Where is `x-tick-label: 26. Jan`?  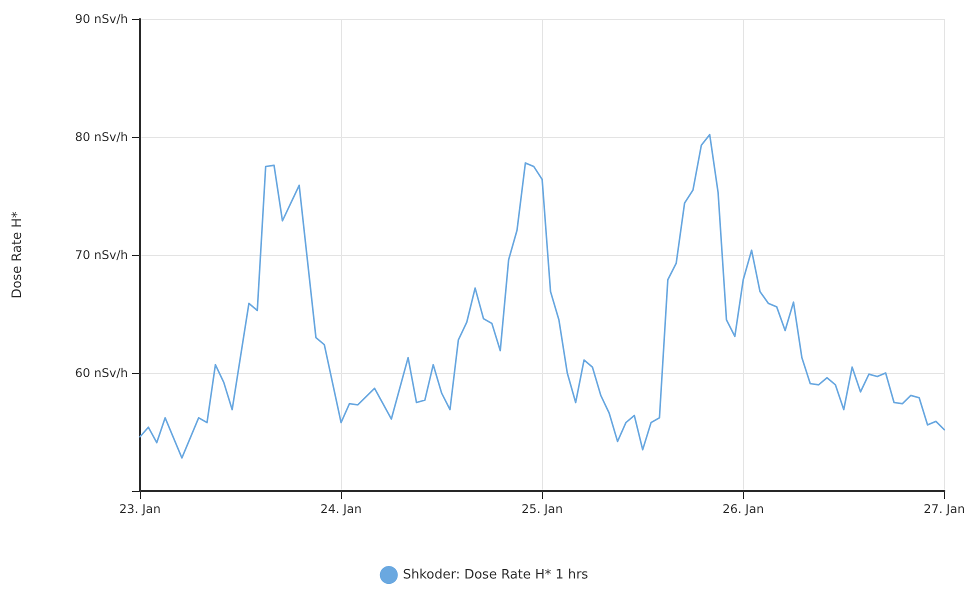 x-tick-label: 26. Jan is located at coordinates (743, 509).